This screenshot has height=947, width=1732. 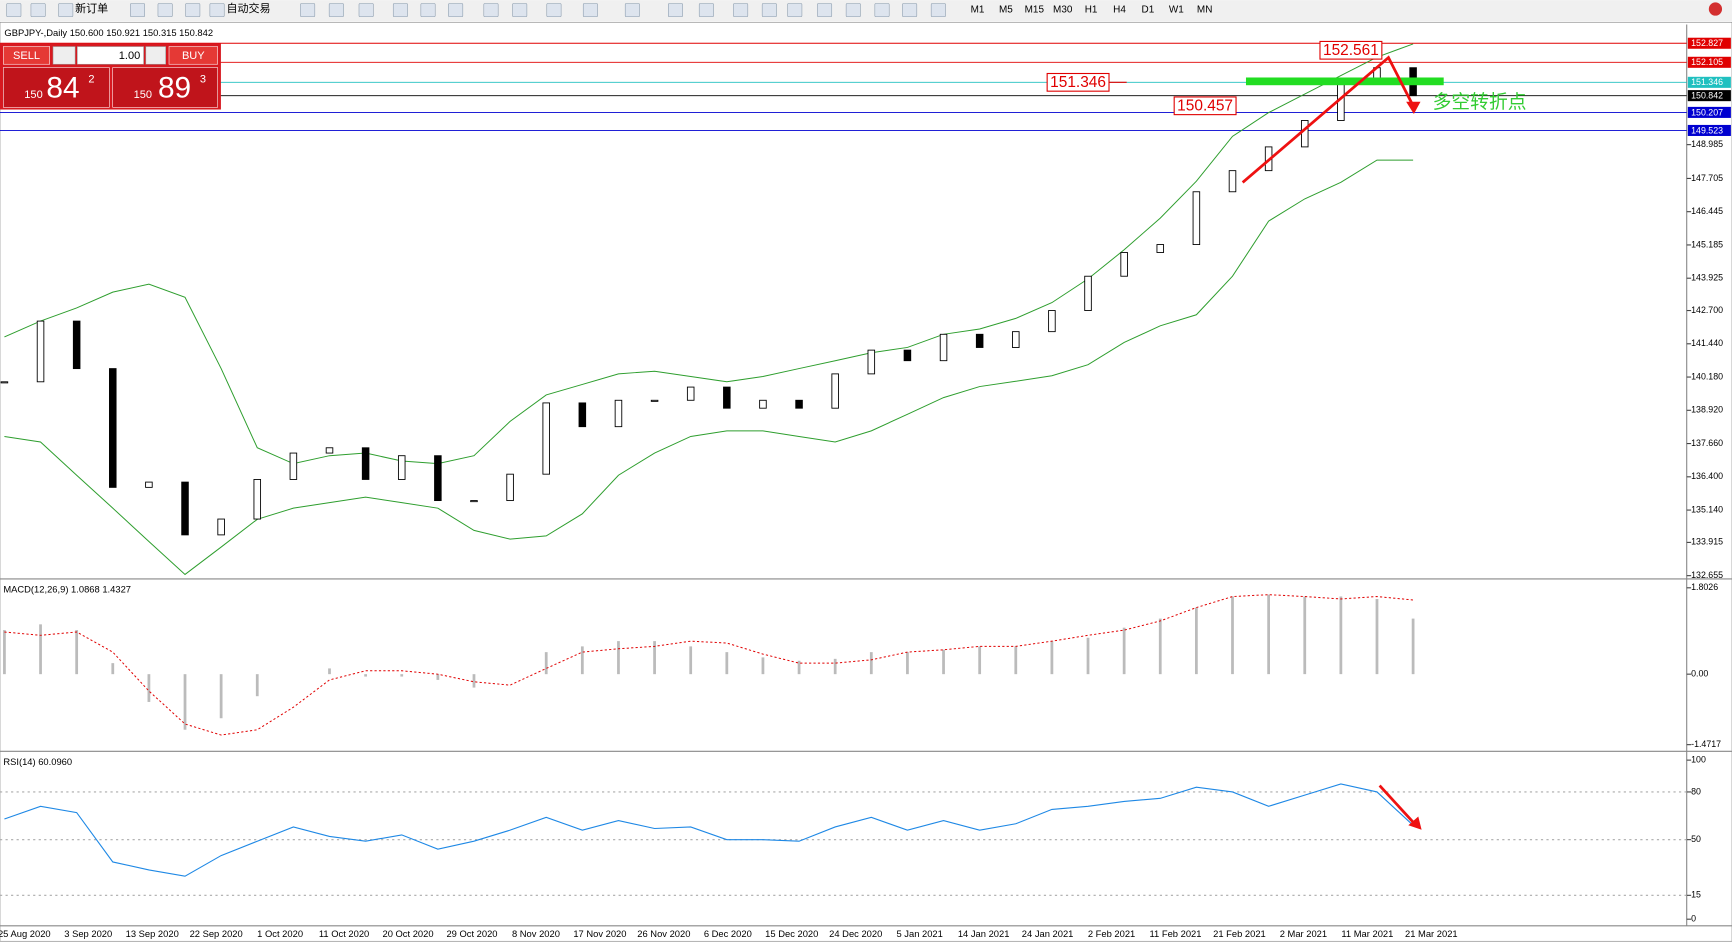 I want to click on date-label: 14 Jan 2021, so click(x=984, y=934).